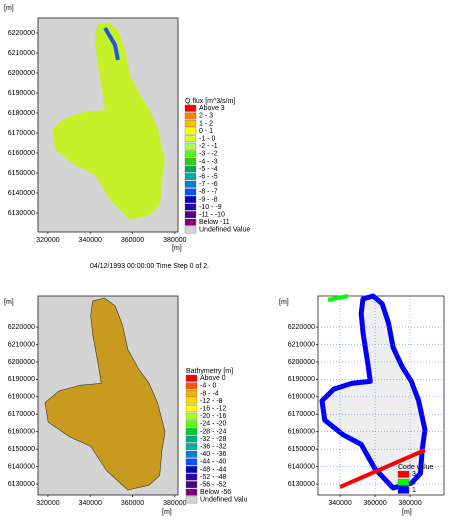 The height and width of the screenshot is (523, 454). What do you see at coordinates (214, 222) in the screenshot?
I see `legend-label: Below -11` at bounding box center [214, 222].